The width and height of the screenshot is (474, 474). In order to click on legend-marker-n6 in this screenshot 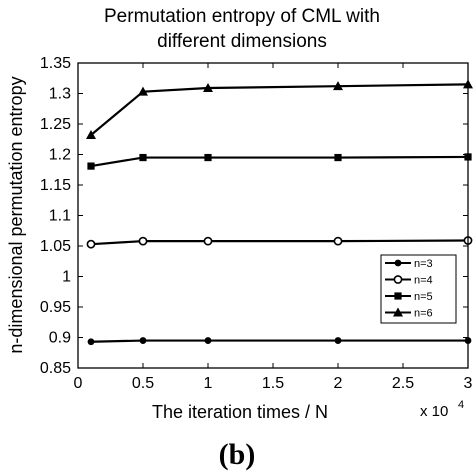, I will do `click(398, 312)`.